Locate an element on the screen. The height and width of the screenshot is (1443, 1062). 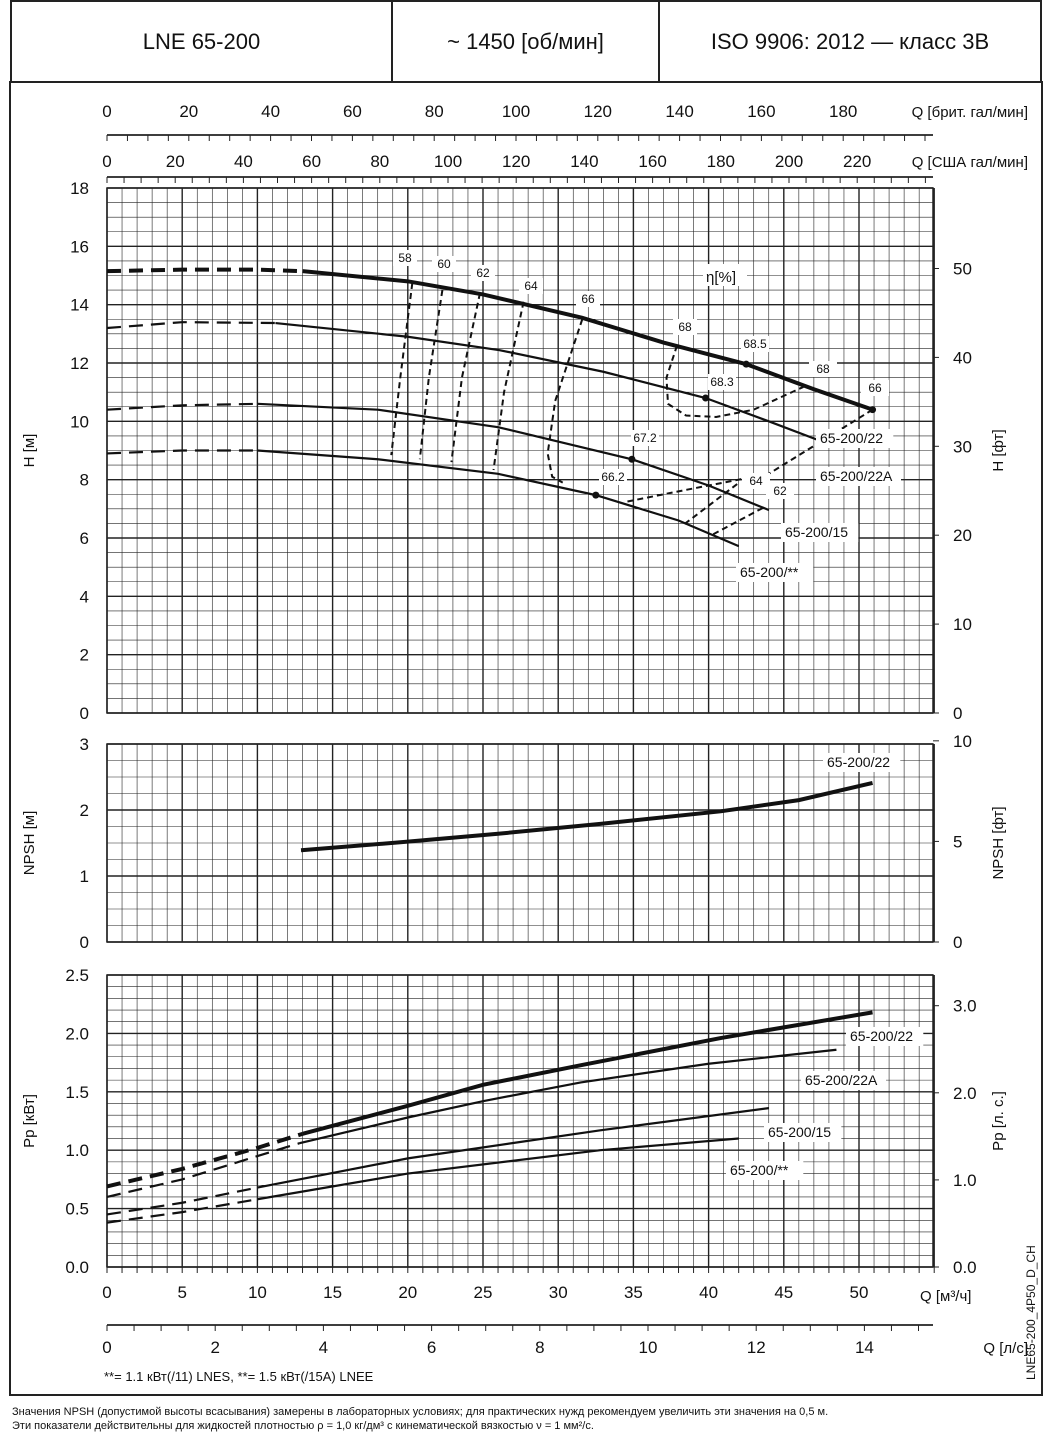
efficiency-label: 62 is located at coordinates (483, 273).